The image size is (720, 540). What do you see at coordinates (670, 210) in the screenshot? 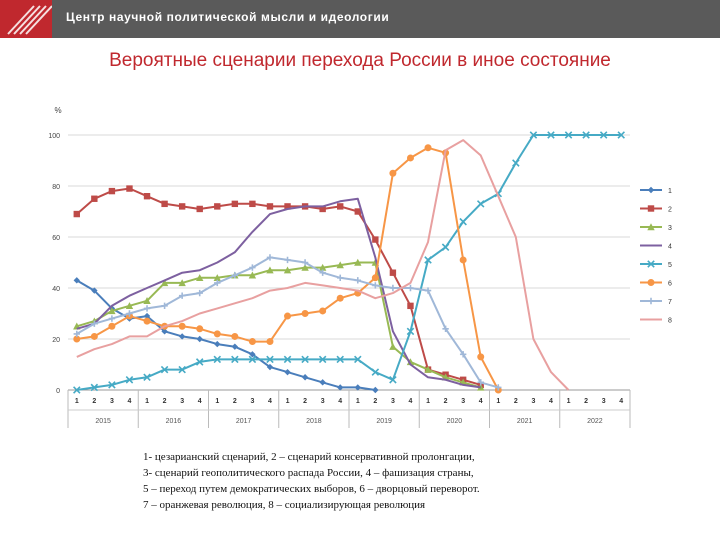
I see `legend-label: 2` at bounding box center [670, 210].